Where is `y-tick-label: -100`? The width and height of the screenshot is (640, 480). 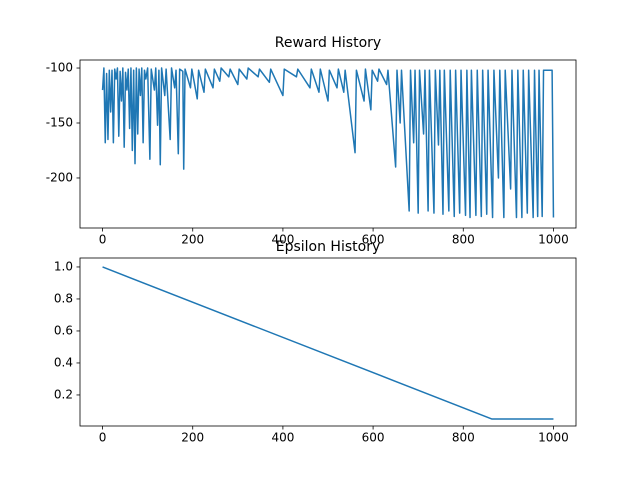 y-tick-label: -100 is located at coordinates (59, 68).